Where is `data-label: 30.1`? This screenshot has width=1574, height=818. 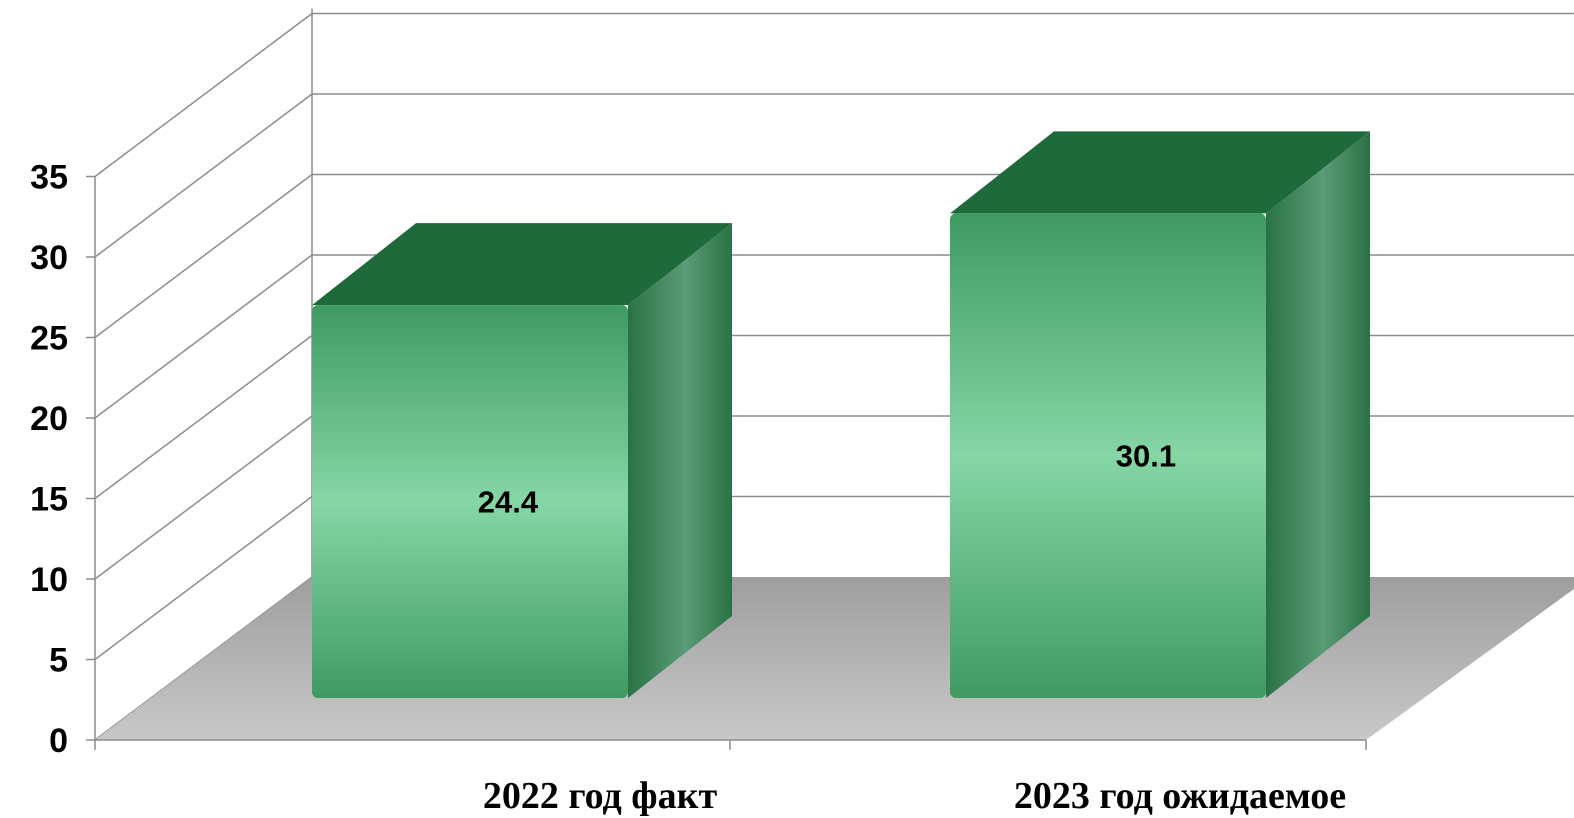 data-label: 30.1 is located at coordinates (1146, 456).